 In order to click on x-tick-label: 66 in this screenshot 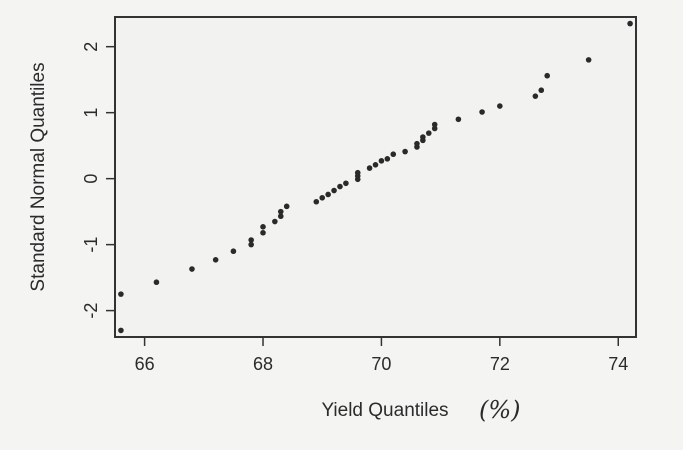, I will do `click(145, 364)`.